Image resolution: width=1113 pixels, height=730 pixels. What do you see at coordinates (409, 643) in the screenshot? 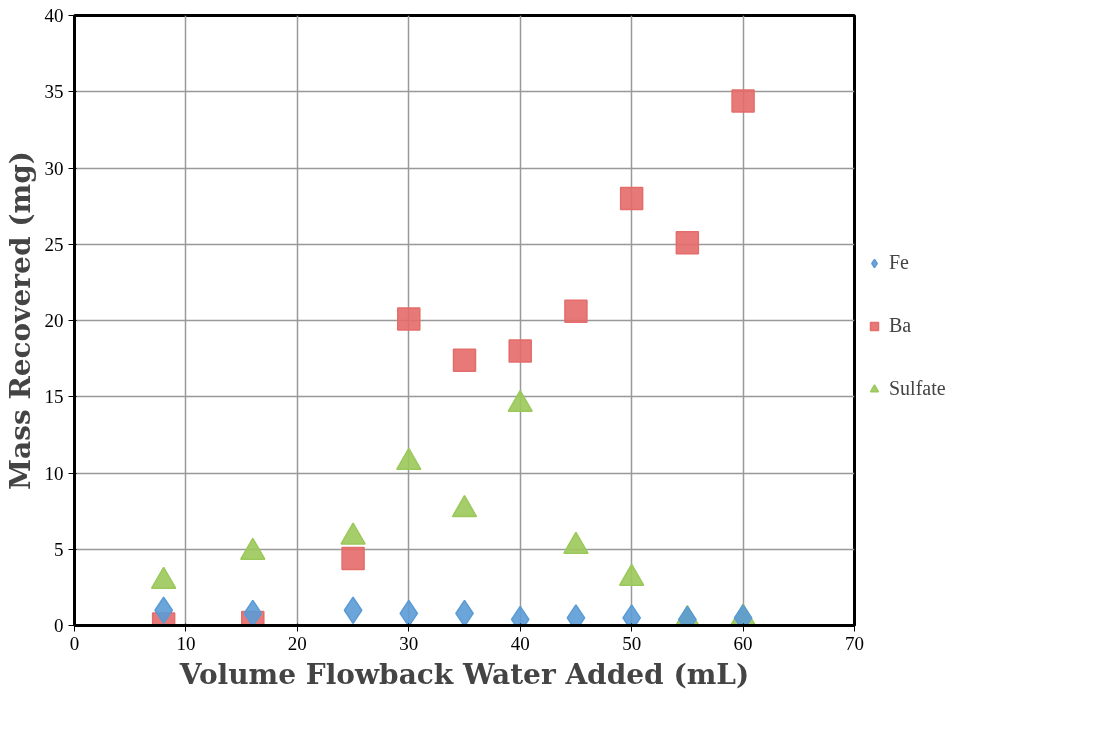
I see `x-tick-label: 30` at bounding box center [409, 643].